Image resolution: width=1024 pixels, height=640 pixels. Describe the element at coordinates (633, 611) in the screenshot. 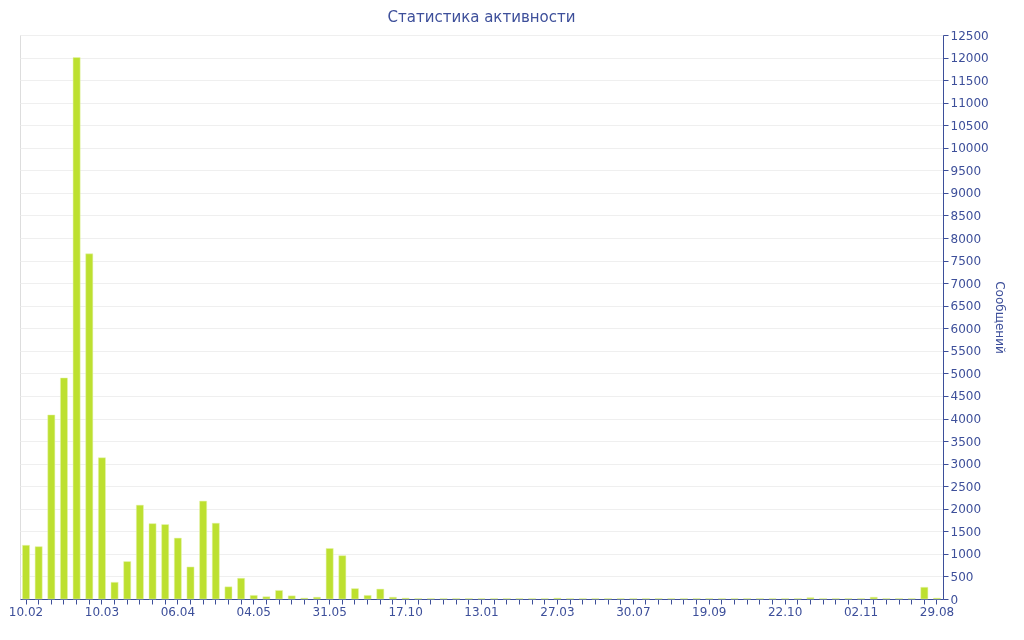

I see `x-tick-label: 30.07` at that location.